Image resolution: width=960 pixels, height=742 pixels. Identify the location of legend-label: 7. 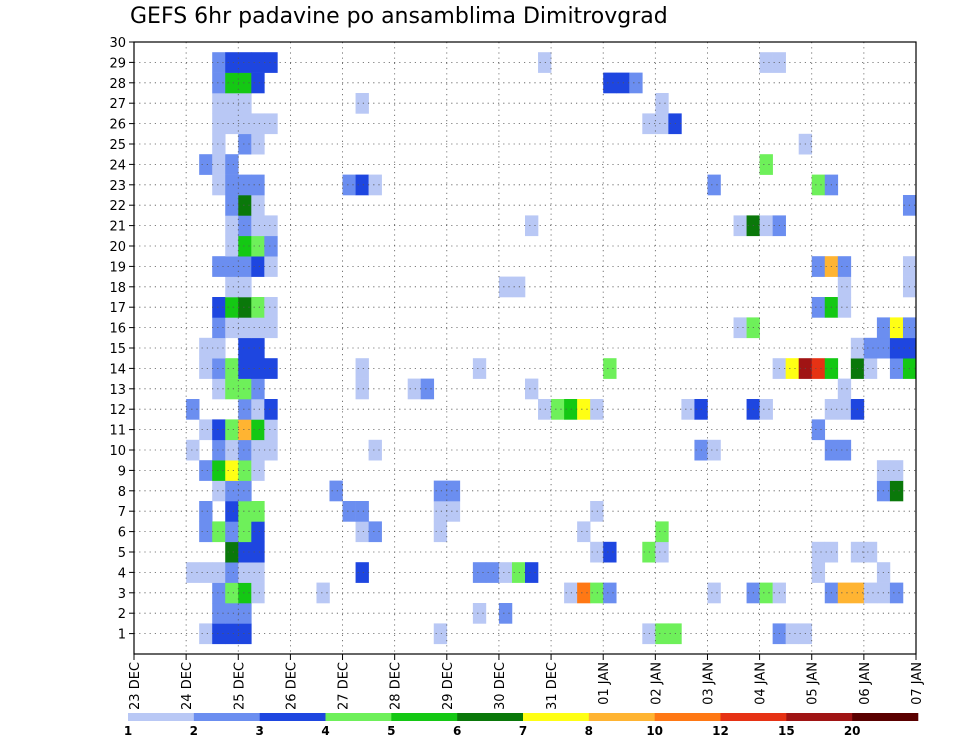
(523, 731).